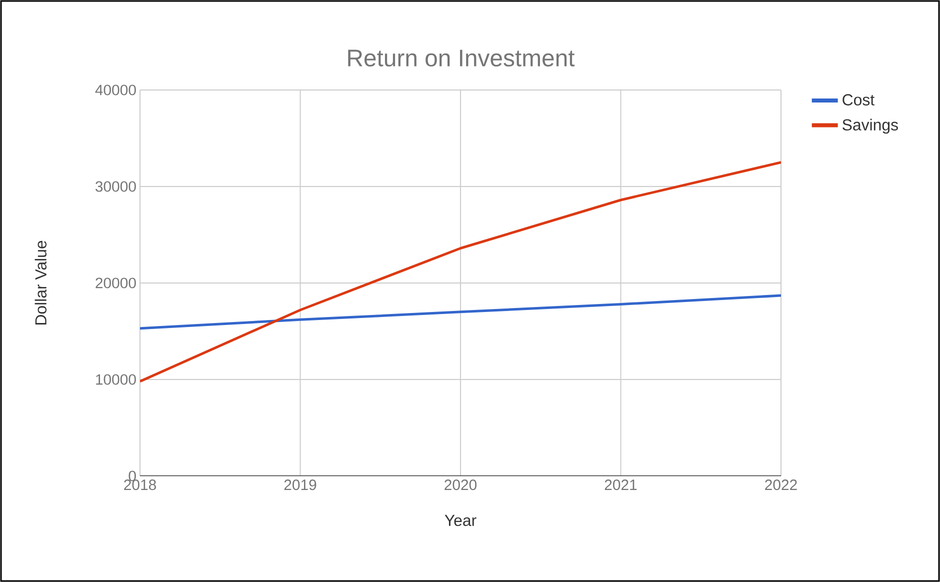 Image resolution: width=940 pixels, height=582 pixels. What do you see at coordinates (460, 485) in the screenshot?
I see `x-tick-label: 2020` at bounding box center [460, 485].